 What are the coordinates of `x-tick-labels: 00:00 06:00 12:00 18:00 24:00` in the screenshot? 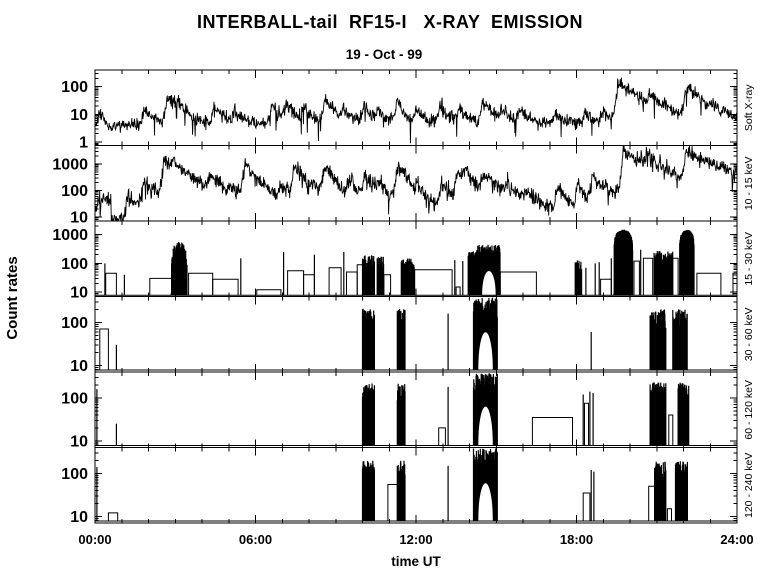 It's located at (415, 539).